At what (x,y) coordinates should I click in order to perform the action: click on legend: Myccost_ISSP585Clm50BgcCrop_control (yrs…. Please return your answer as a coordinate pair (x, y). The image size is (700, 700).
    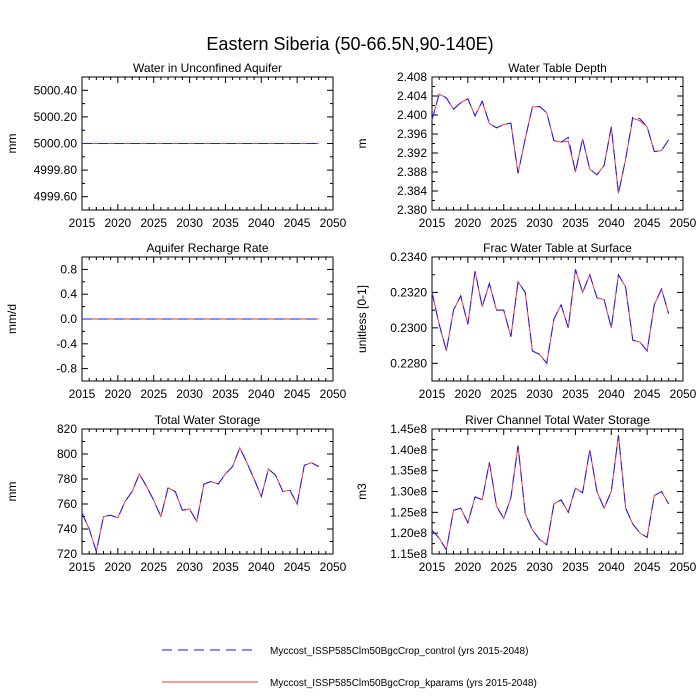
    Looking at the image, I should click on (349, 667).